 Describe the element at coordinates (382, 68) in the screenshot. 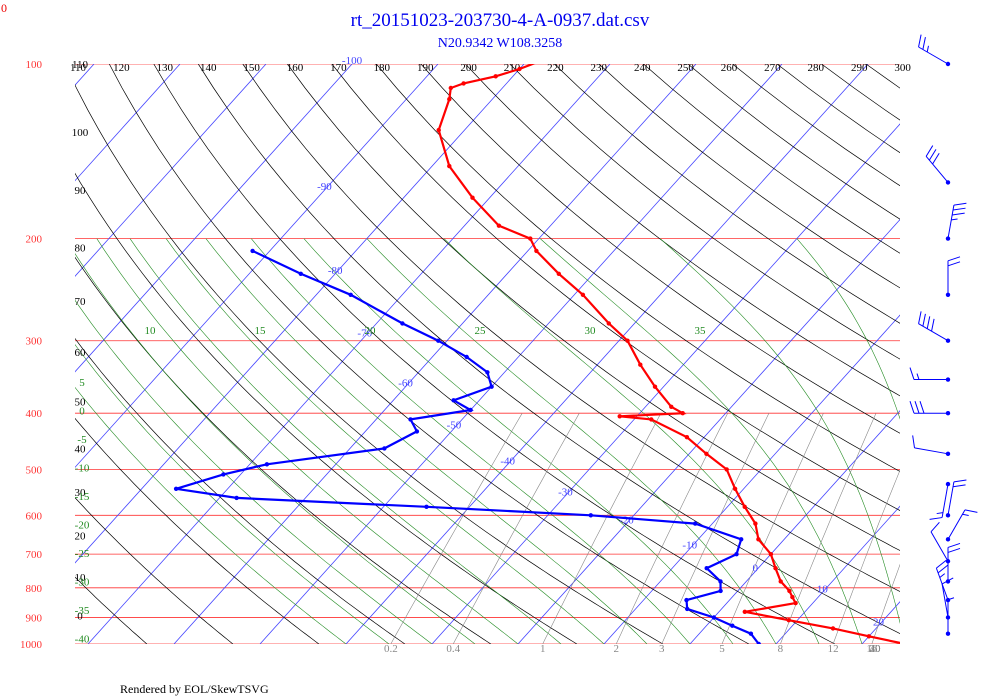

I see `theta-top-label: 180` at that location.